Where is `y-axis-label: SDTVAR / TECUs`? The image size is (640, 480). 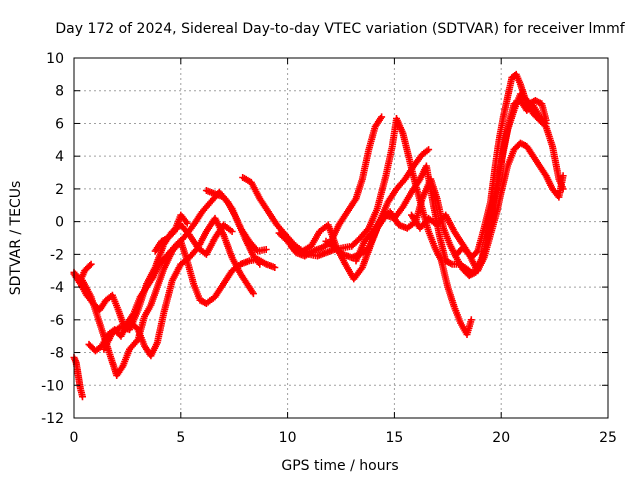
y-axis-label: SDTVAR / TECUs is located at coordinates (16, 238).